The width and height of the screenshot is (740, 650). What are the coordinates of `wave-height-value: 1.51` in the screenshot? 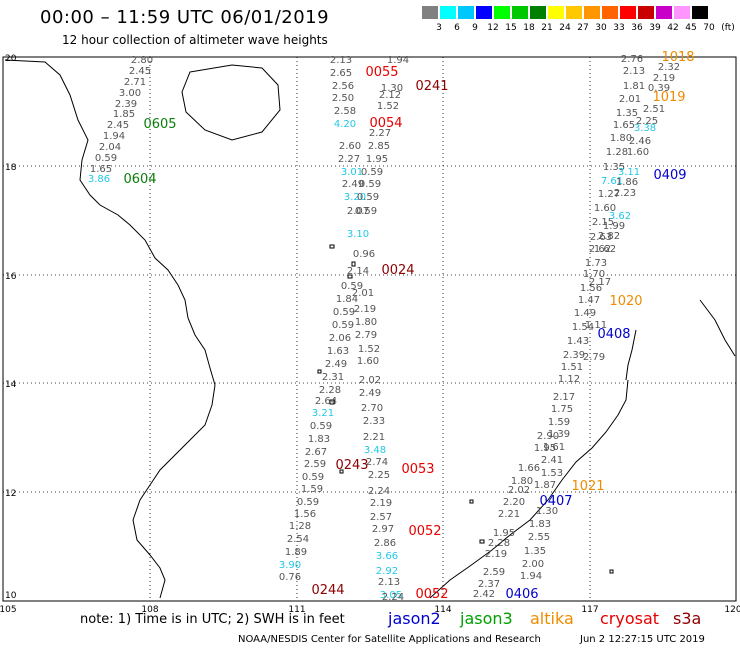 It's located at (572, 367).